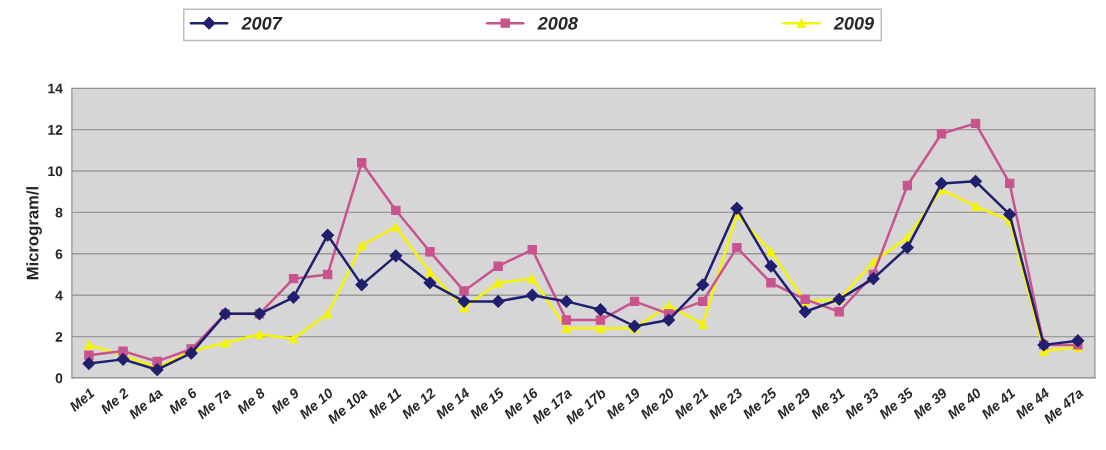 The image size is (1106, 450). What do you see at coordinates (557, 23) in the screenshot?
I see `legend-label: 2008` at bounding box center [557, 23].